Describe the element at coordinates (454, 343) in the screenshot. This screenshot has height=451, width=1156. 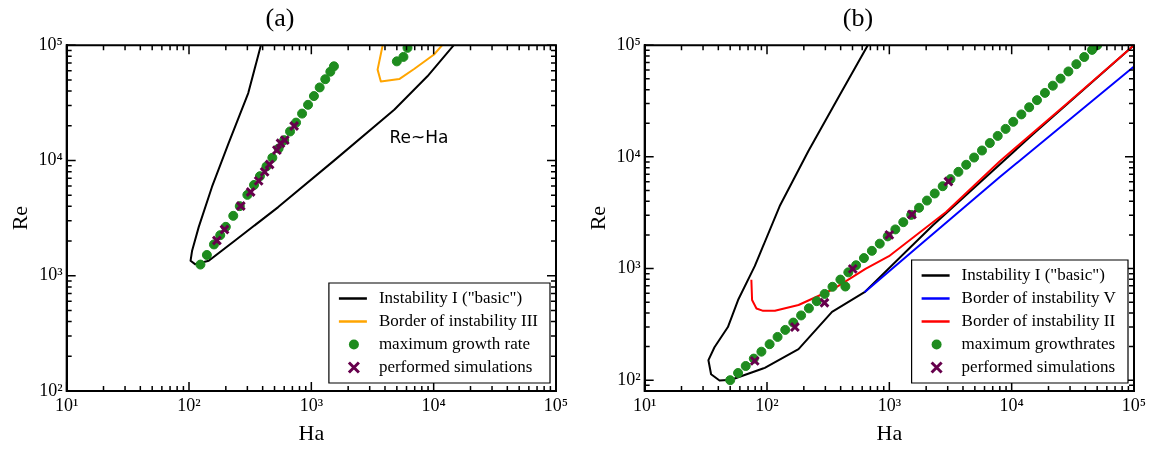
I see `legend-label: maximum growth rate` at that location.